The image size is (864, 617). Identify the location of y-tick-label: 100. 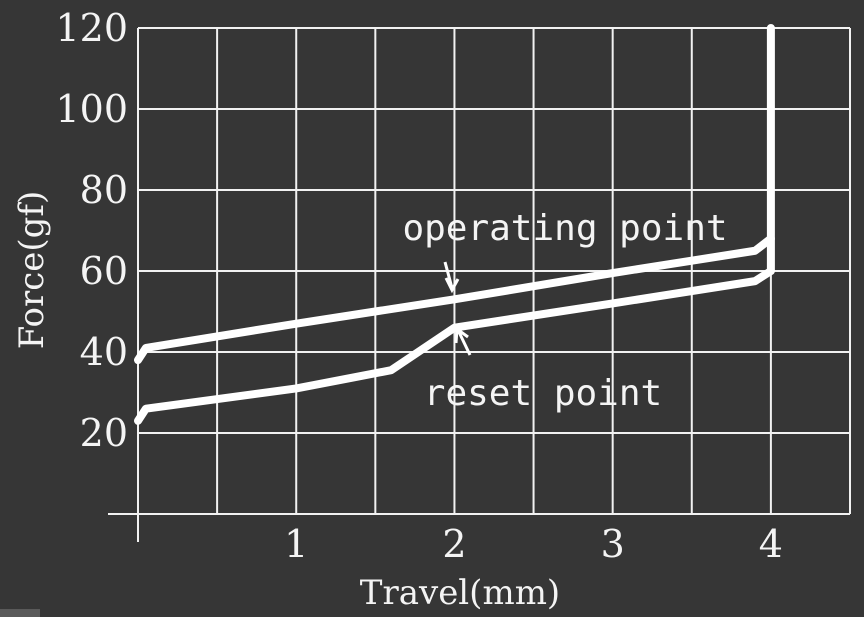
(91, 109).